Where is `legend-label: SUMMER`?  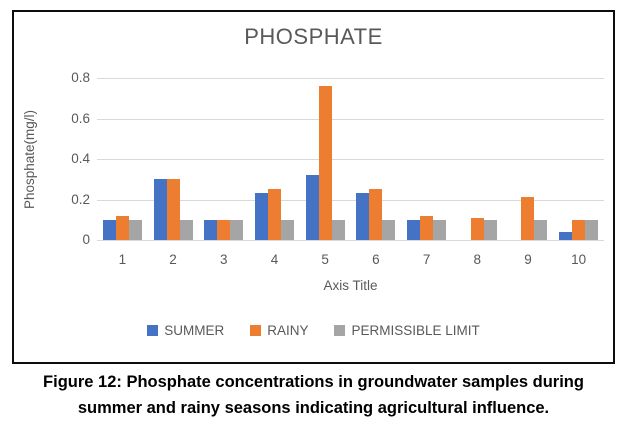
legend-label: SUMMER is located at coordinates (194, 330).